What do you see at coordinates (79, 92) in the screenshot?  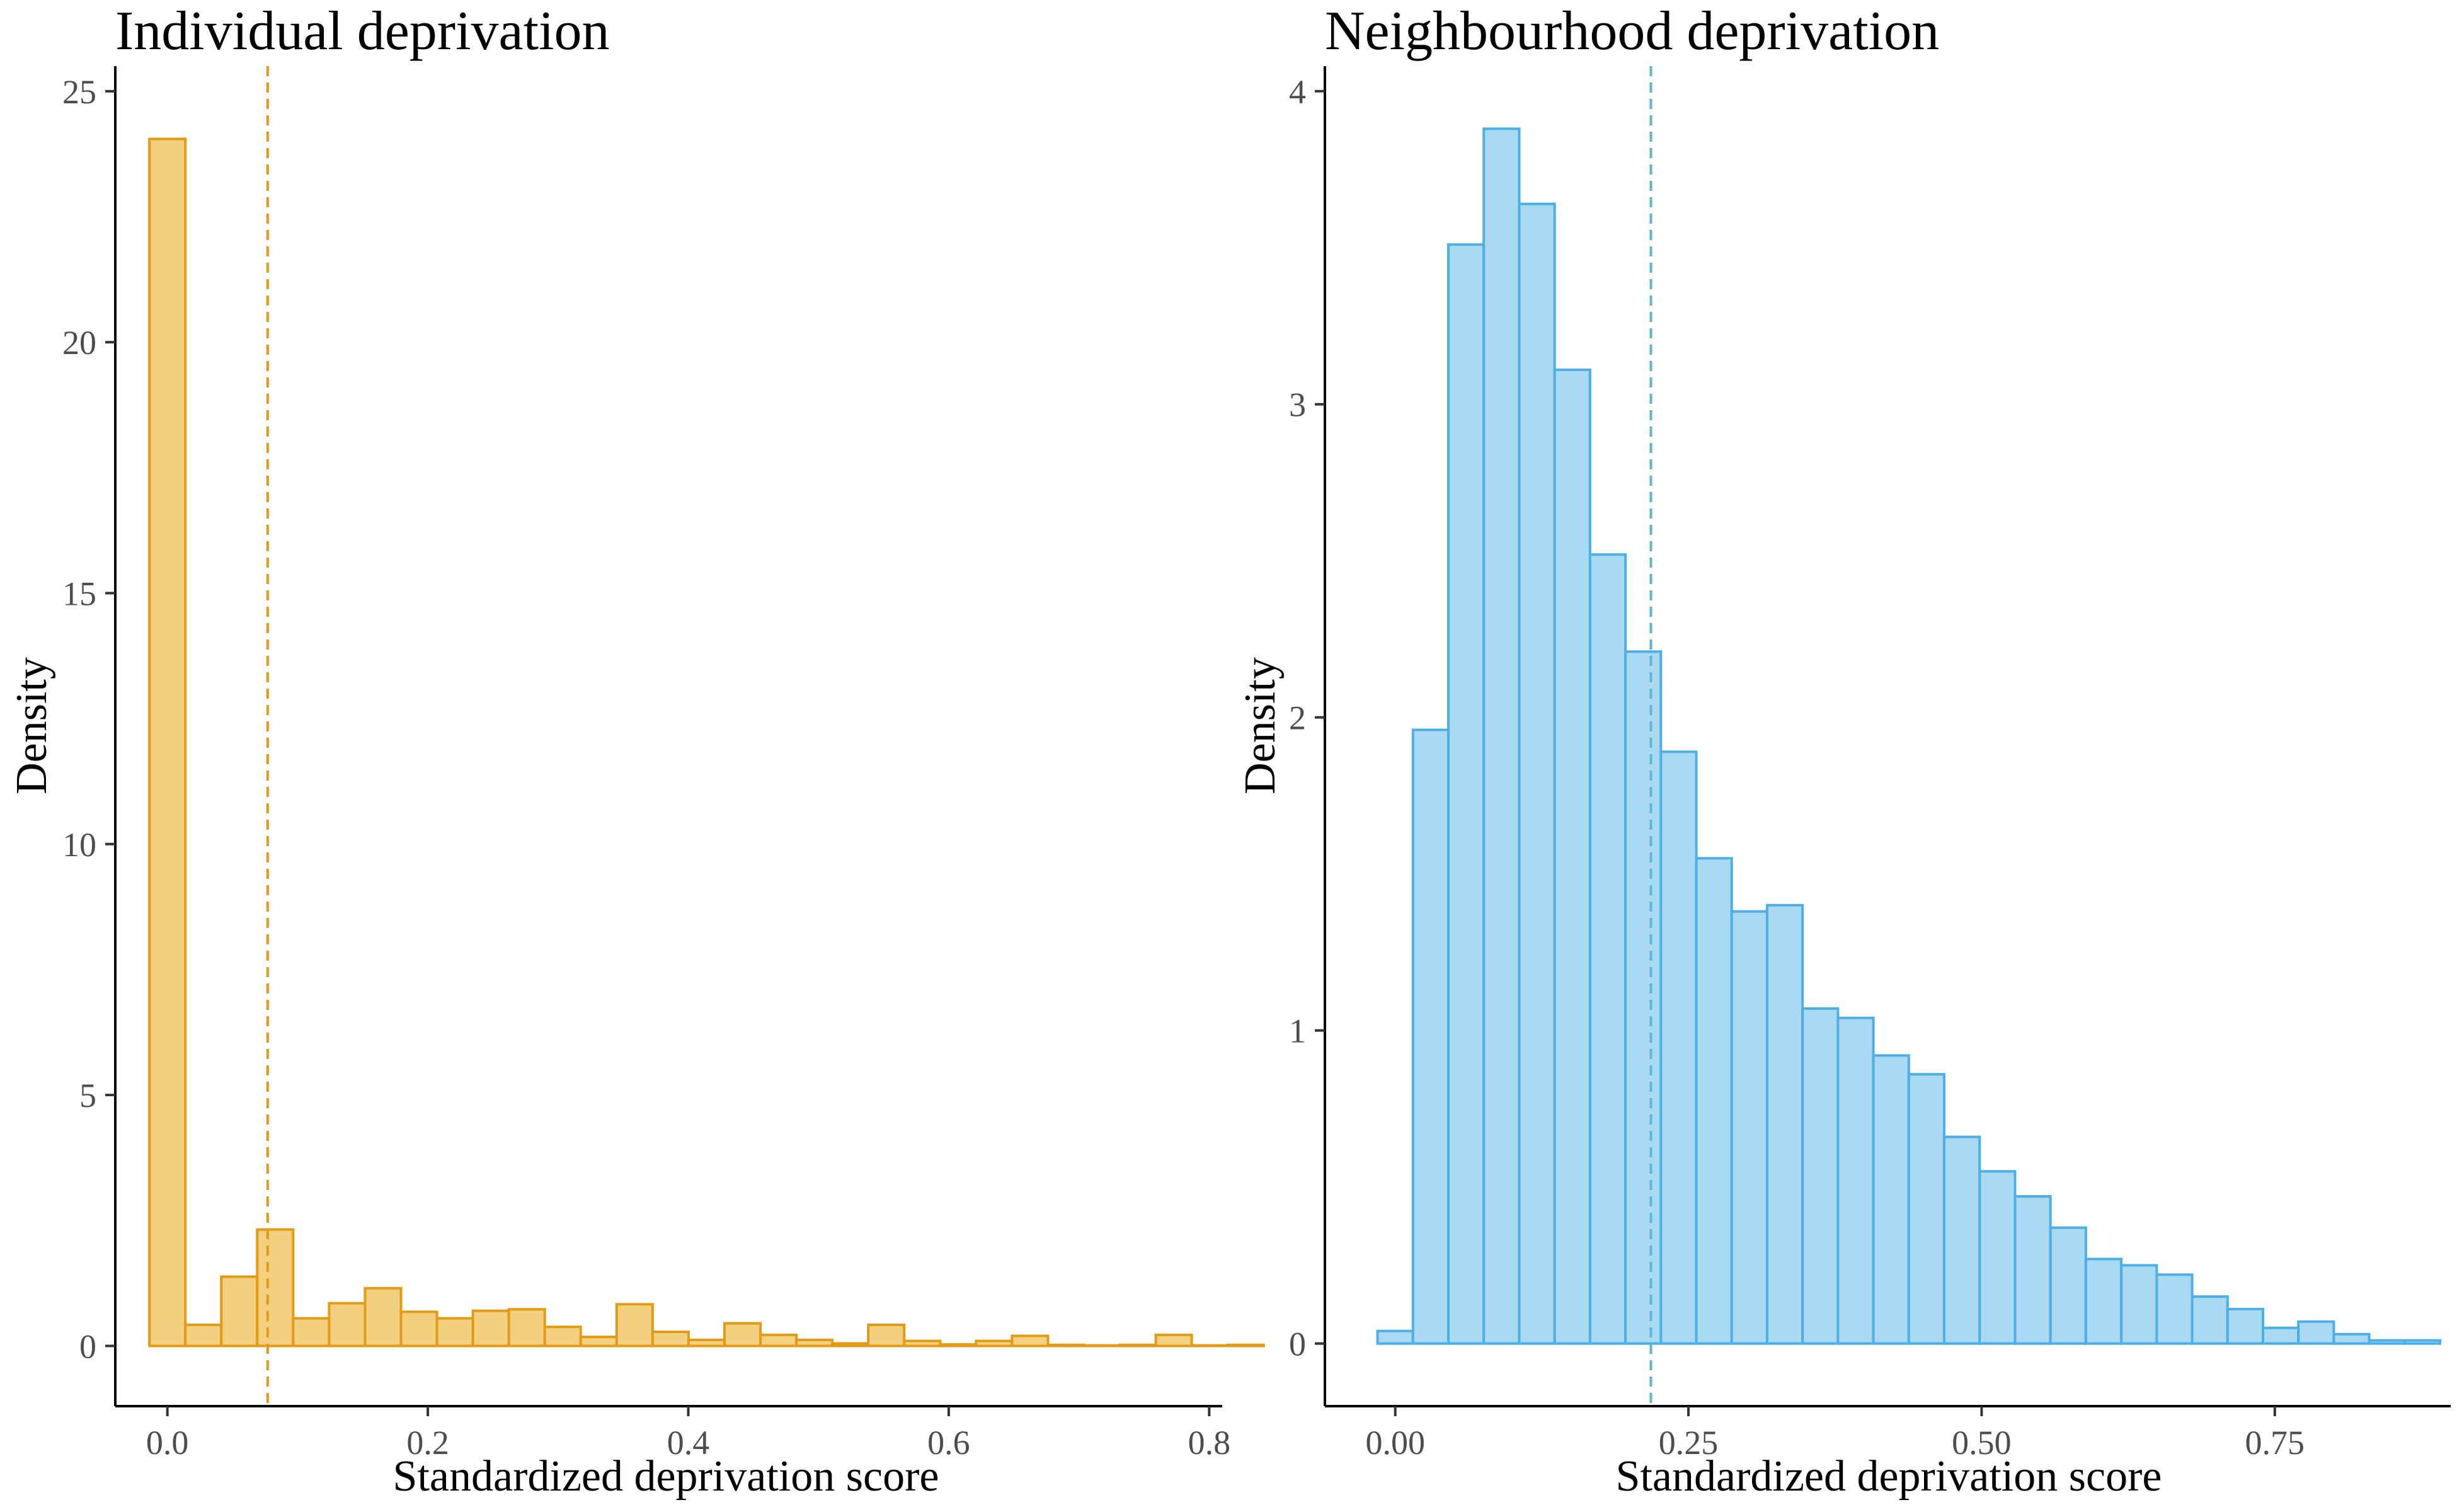 I see `y-tick-label: 25` at bounding box center [79, 92].